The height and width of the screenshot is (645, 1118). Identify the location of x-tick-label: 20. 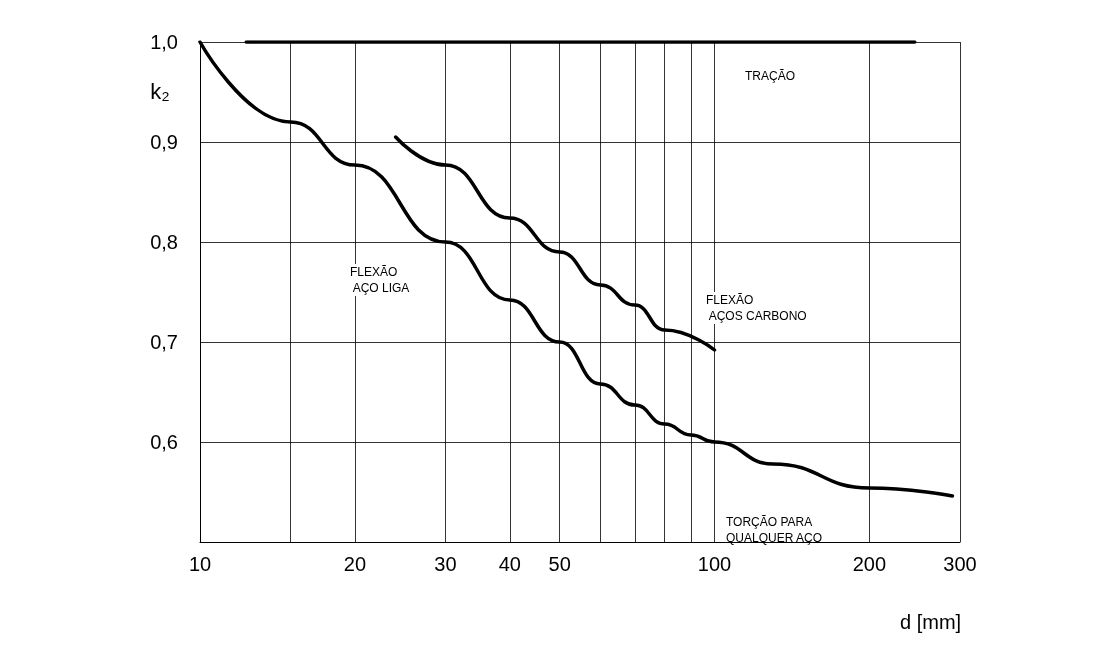
(355, 564).